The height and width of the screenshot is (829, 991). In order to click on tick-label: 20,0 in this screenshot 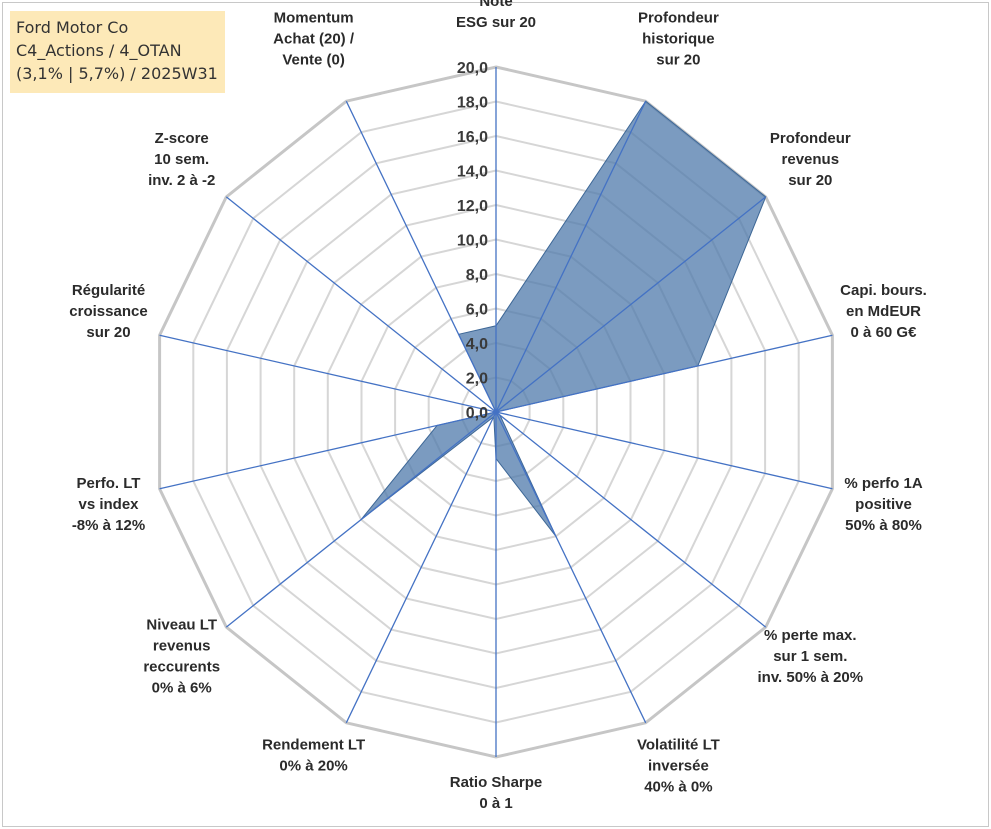, I will do `click(472, 68)`.